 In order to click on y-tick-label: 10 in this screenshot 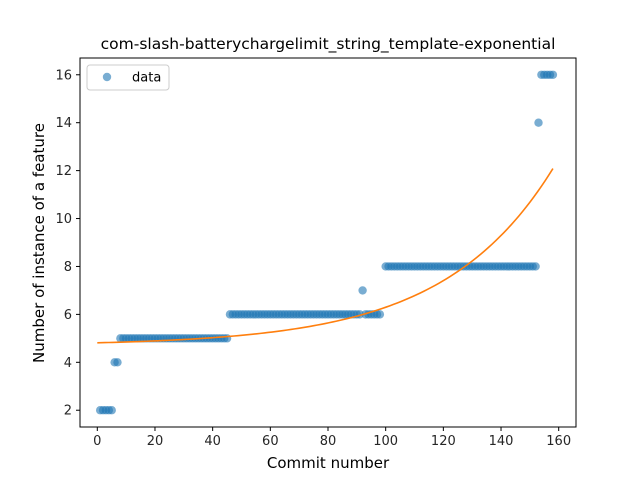, I will do `click(63, 219)`.